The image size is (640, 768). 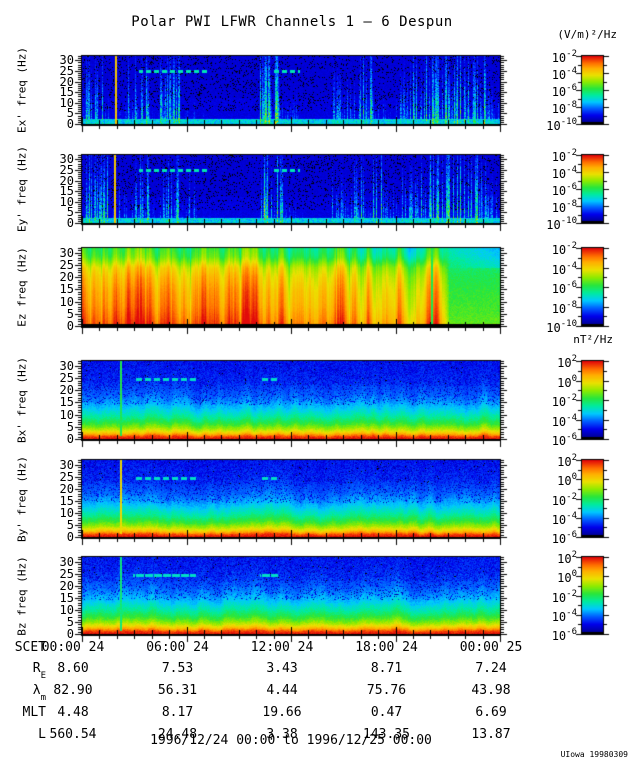 What do you see at coordinates (66, 301) in the screenshot?
I see `panel-3-ytick-10: 10` at bounding box center [66, 301].